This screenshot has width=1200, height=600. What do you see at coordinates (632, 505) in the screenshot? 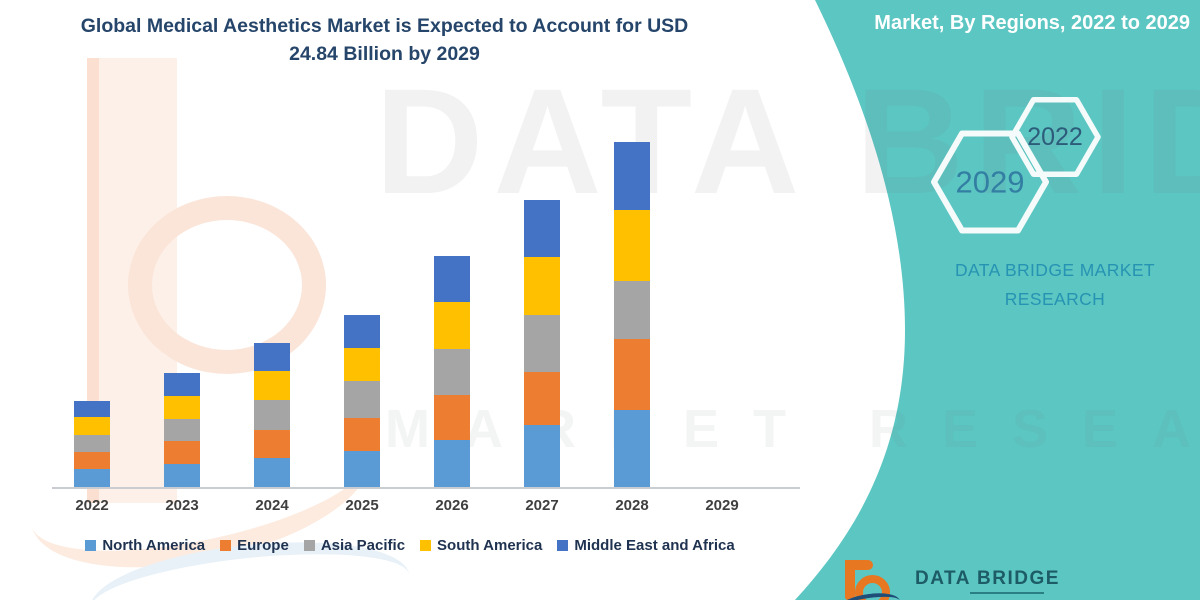
I see `x-axis-label-2028: 2028` at bounding box center [632, 505].